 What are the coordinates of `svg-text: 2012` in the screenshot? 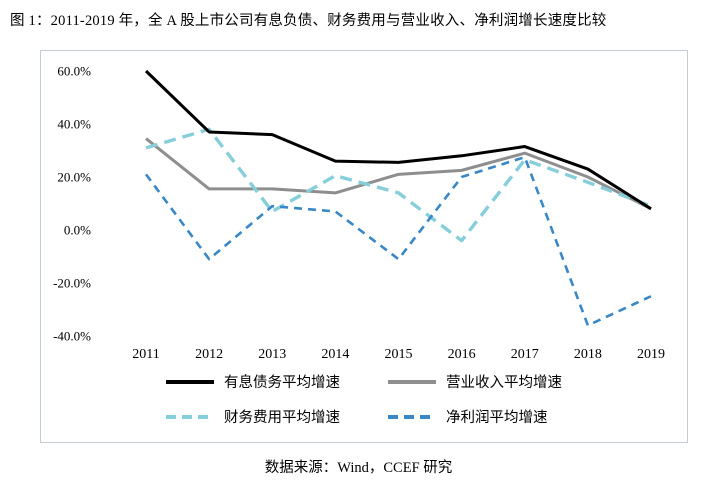 It's located at (209, 354).